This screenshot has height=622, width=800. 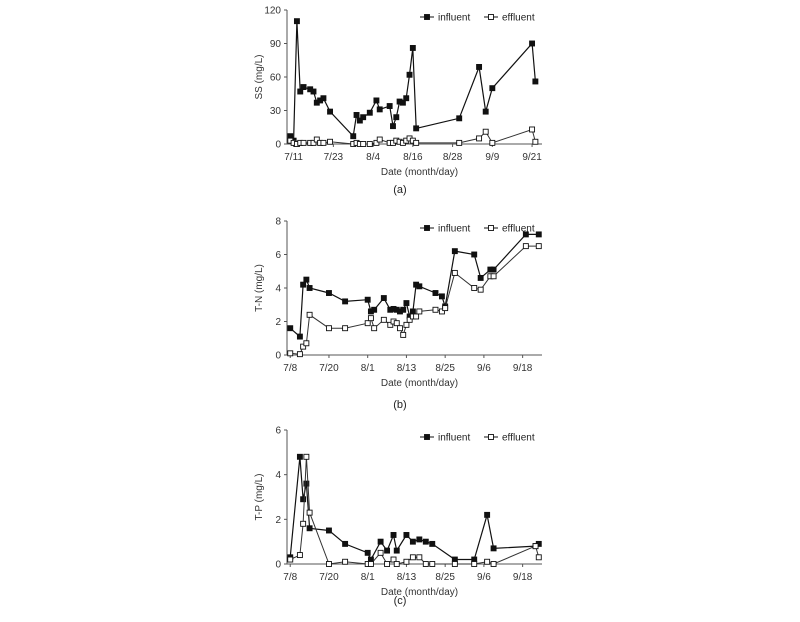 I want to click on y-tick-label: 120, so click(x=272, y=11).